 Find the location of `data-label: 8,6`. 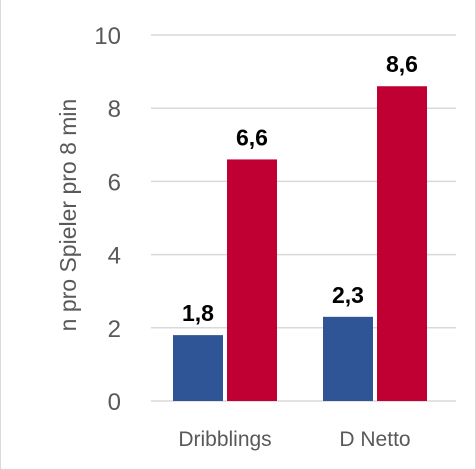

data-label: 8,6 is located at coordinates (402, 64).